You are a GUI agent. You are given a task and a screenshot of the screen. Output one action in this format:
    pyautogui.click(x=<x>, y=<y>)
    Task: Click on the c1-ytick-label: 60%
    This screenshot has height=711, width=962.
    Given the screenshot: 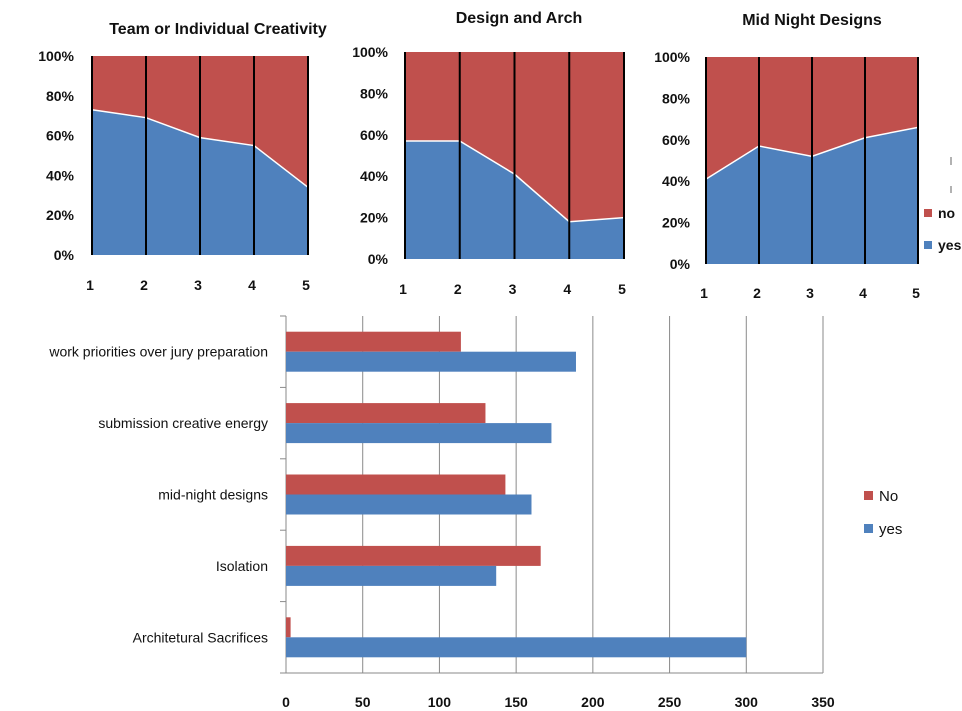 What is the action you would take?
    pyautogui.click(x=60, y=136)
    